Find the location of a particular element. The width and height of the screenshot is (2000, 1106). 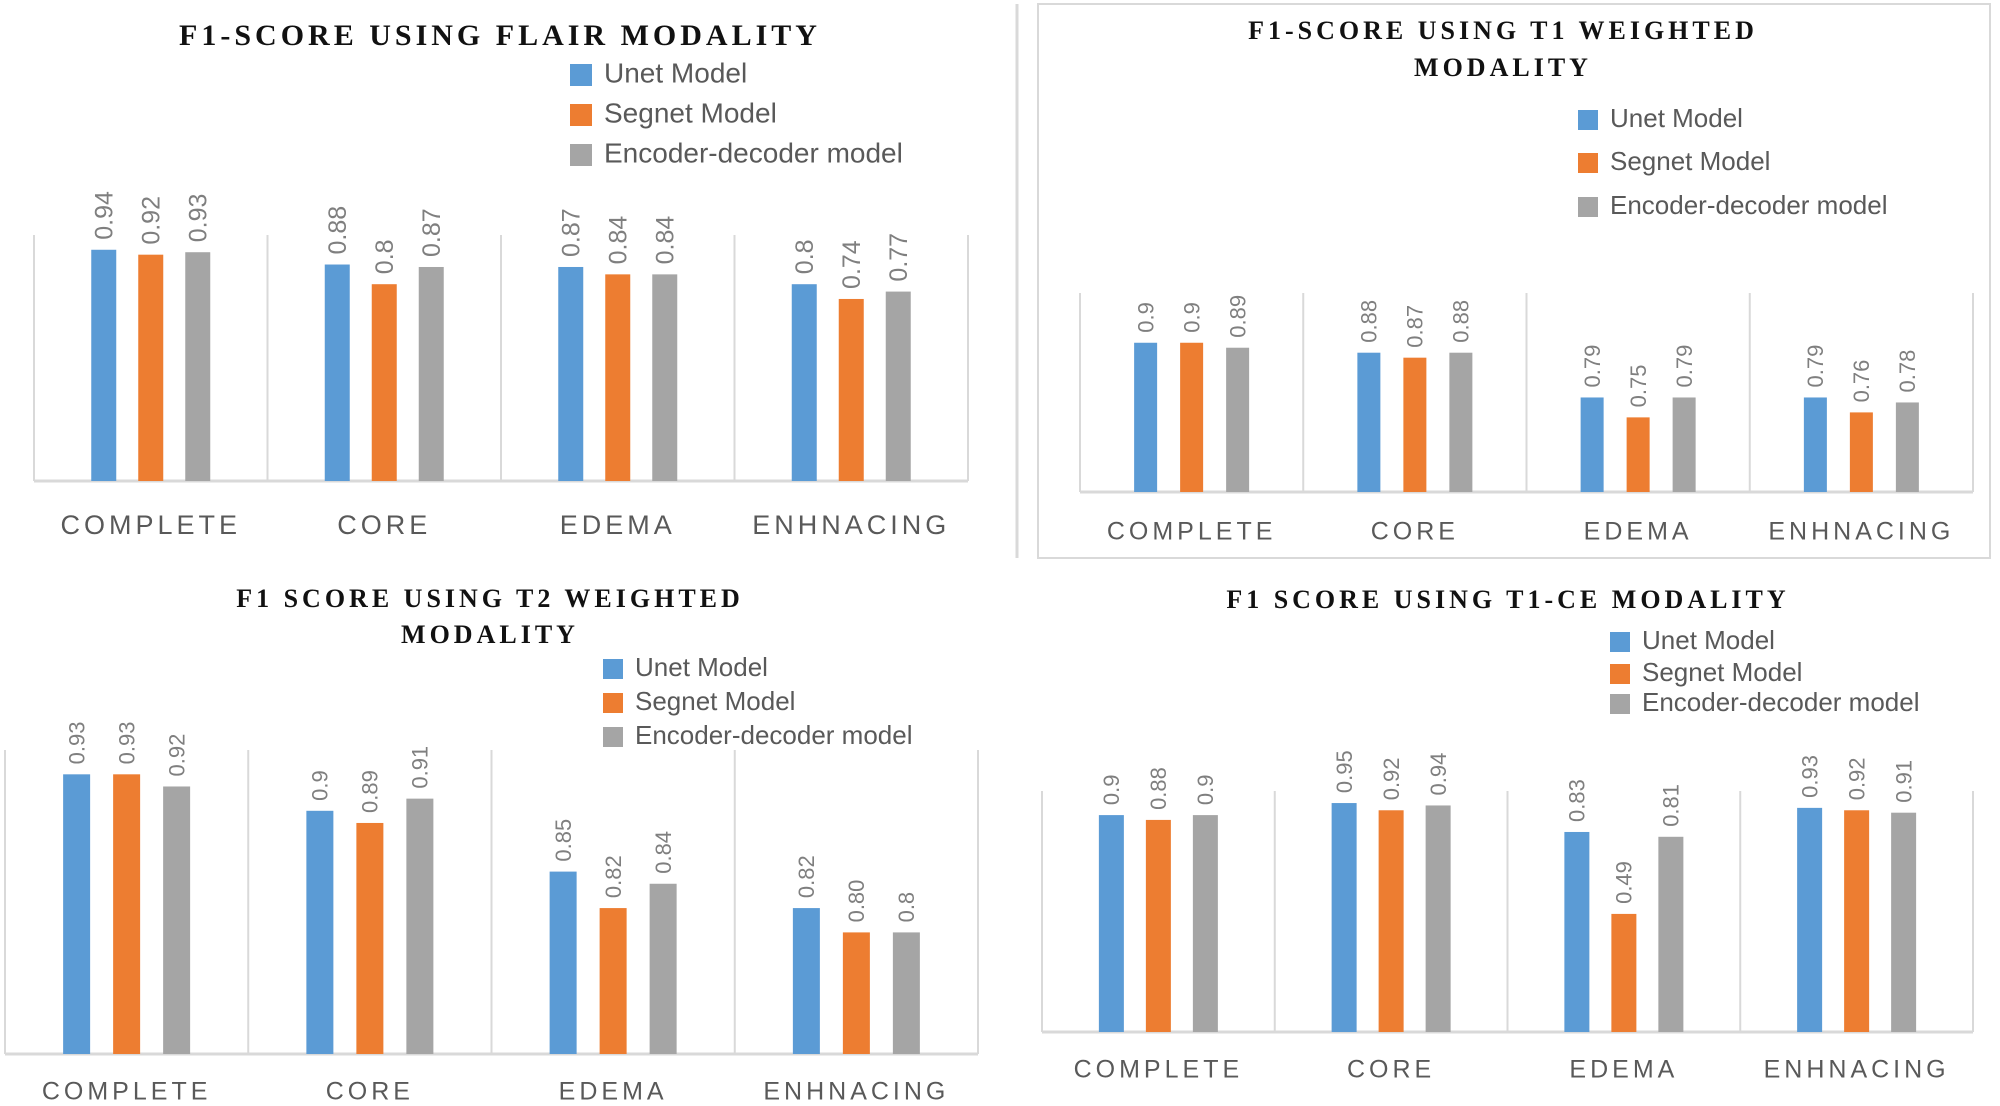

chart-title: MODALITY is located at coordinates (490, 634).